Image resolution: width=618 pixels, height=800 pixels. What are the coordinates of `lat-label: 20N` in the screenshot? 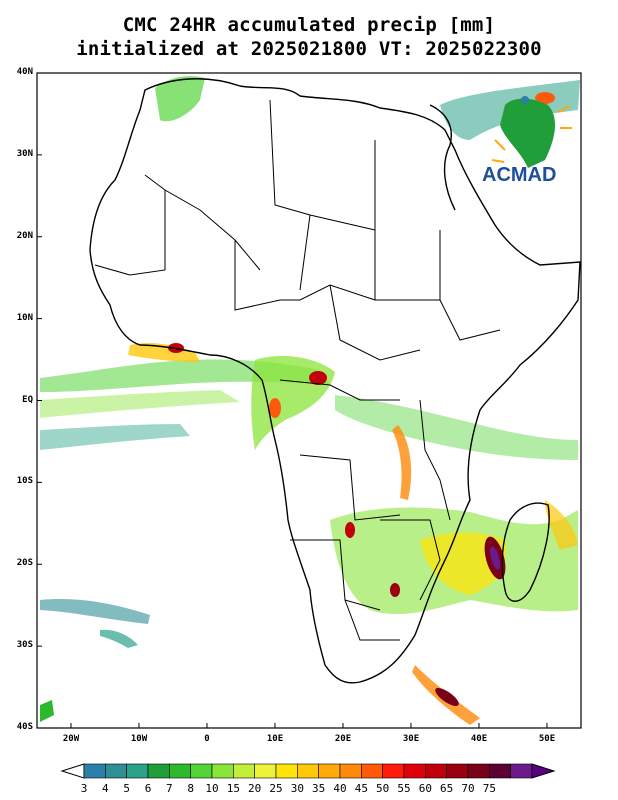 It's located at (24, 235).